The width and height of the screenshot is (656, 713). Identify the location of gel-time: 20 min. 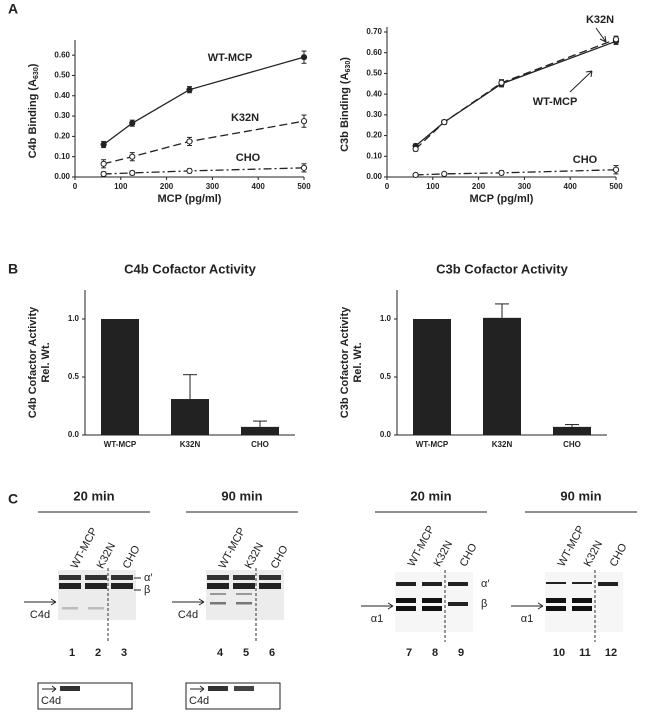
(93, 495).